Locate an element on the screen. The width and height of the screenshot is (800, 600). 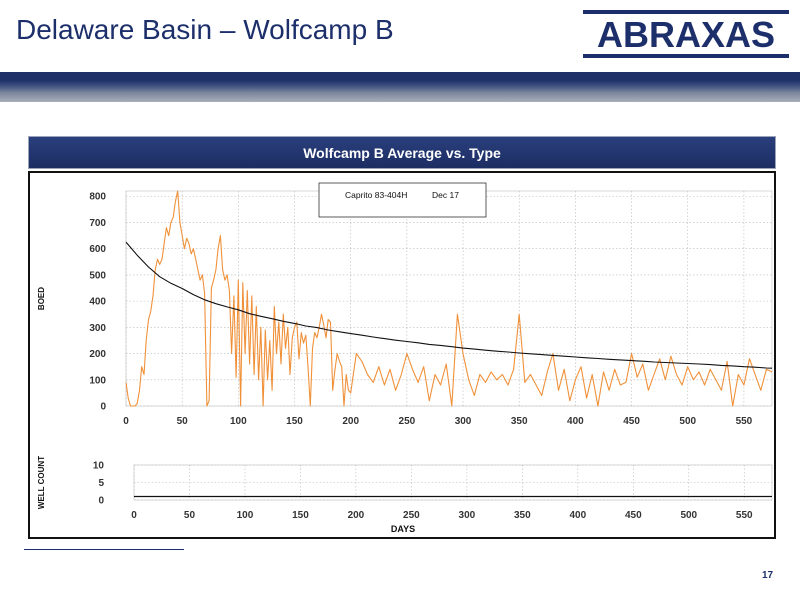
y-tick-label: 10 is located at coordinates (99, 466).